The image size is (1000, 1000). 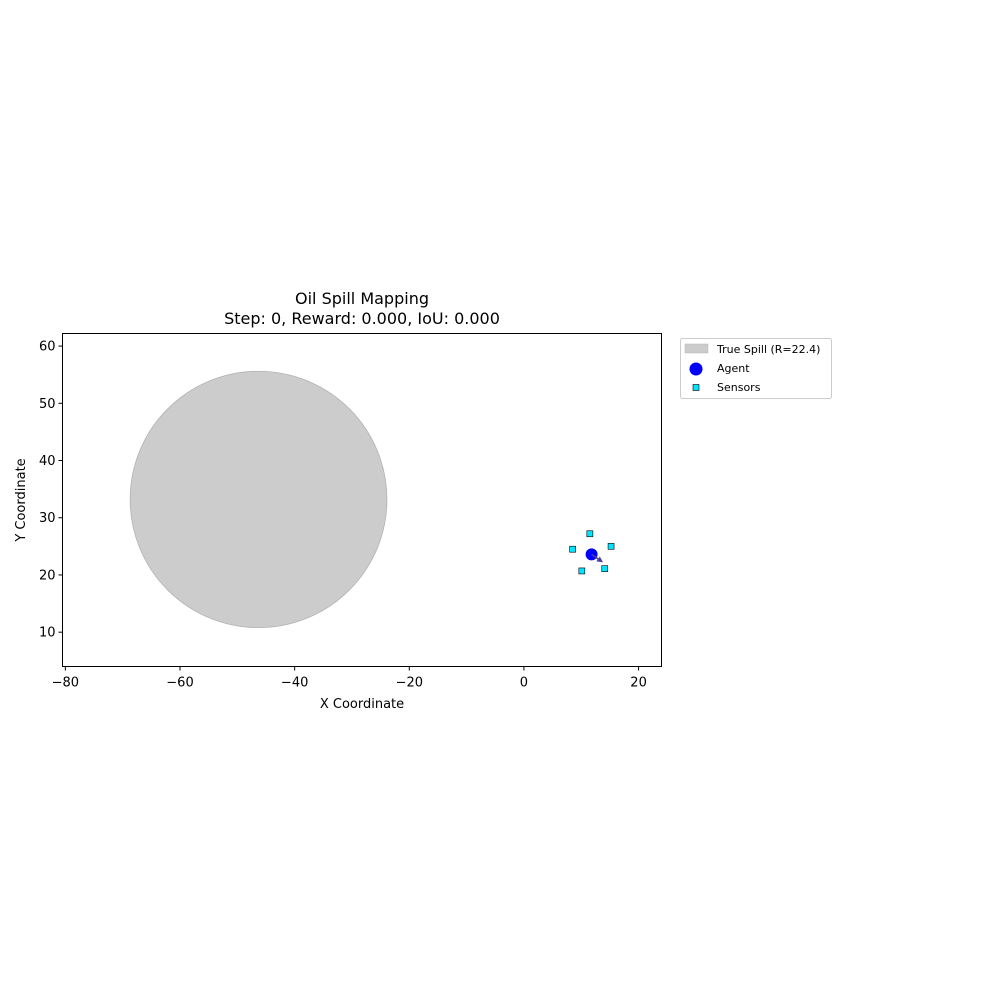 I want to click on chart-subtitle: Step: 0, Reward: 0.000, IoU: 0.000, so click(x=362, y=318).